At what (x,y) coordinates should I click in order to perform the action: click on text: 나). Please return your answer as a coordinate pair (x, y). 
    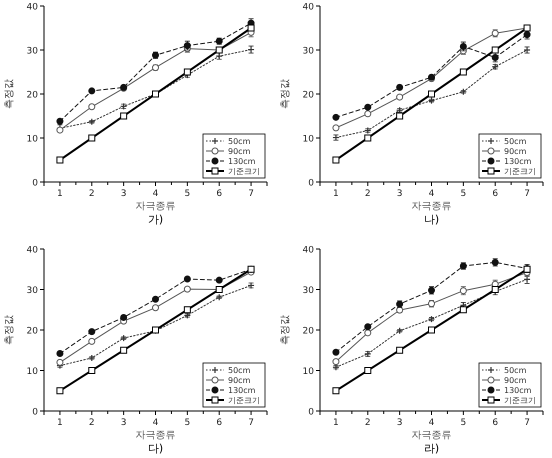
    Looking at the image, I should click on (432, 219).